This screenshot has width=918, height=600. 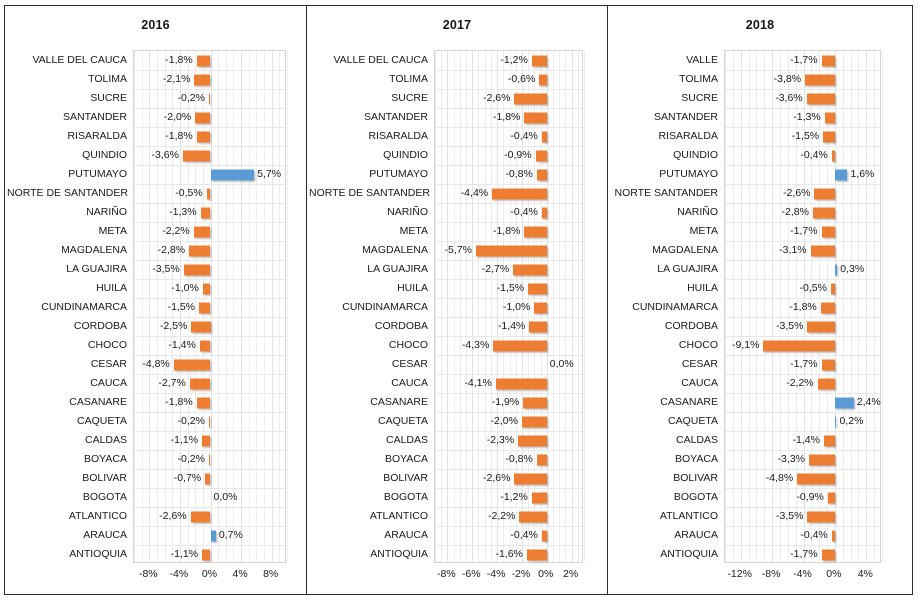 I want to click on data-label: -1,4%, so click(x=511, y=325).